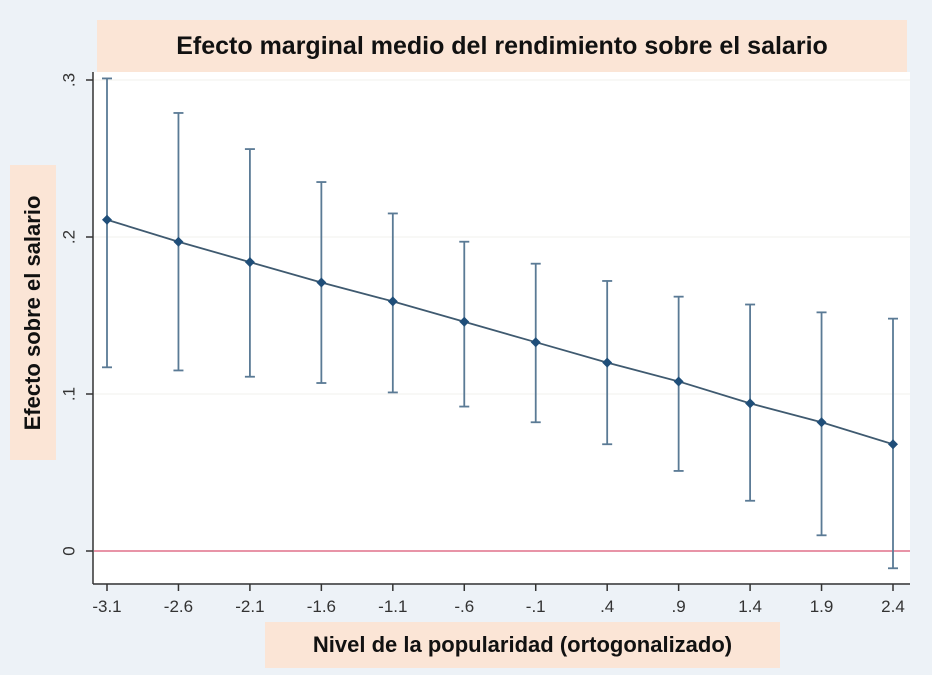  I want to click on x-tick-label: 2.4, so click(893, 606).